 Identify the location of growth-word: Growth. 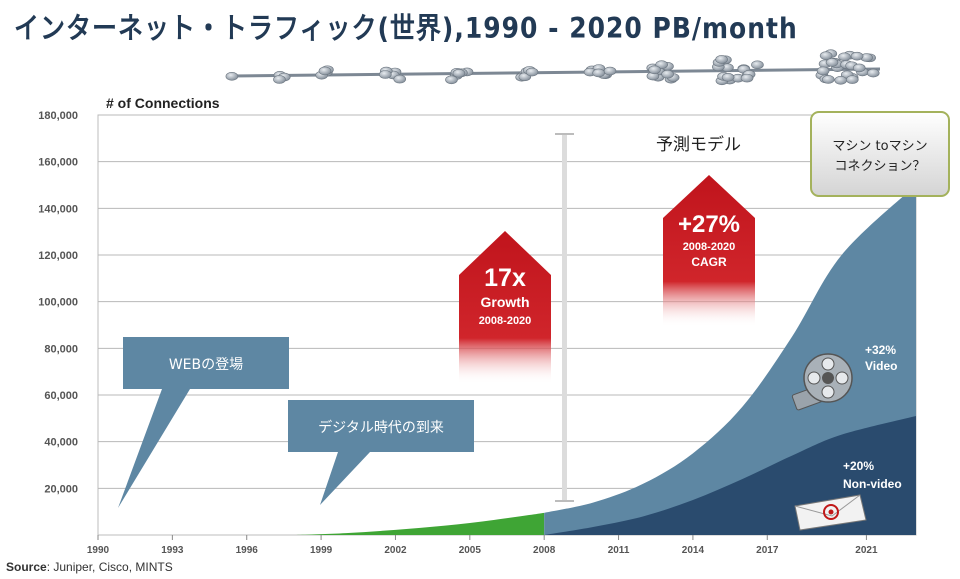
(505, 302).